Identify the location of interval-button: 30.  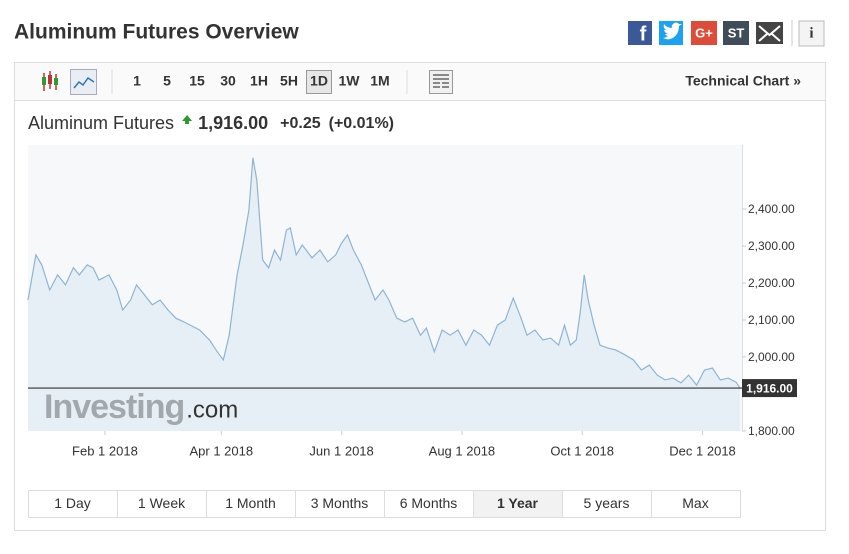
(228, 81).